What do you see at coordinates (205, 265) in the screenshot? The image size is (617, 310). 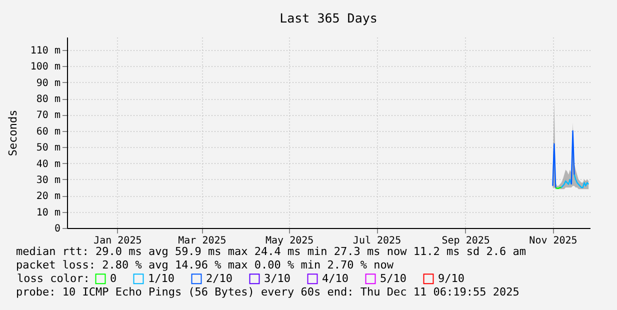 I see `text: packet loss: 2.80 % avg 14.96 % max 0.00 % min 2.70 % now` at bounding box center [205, 265].